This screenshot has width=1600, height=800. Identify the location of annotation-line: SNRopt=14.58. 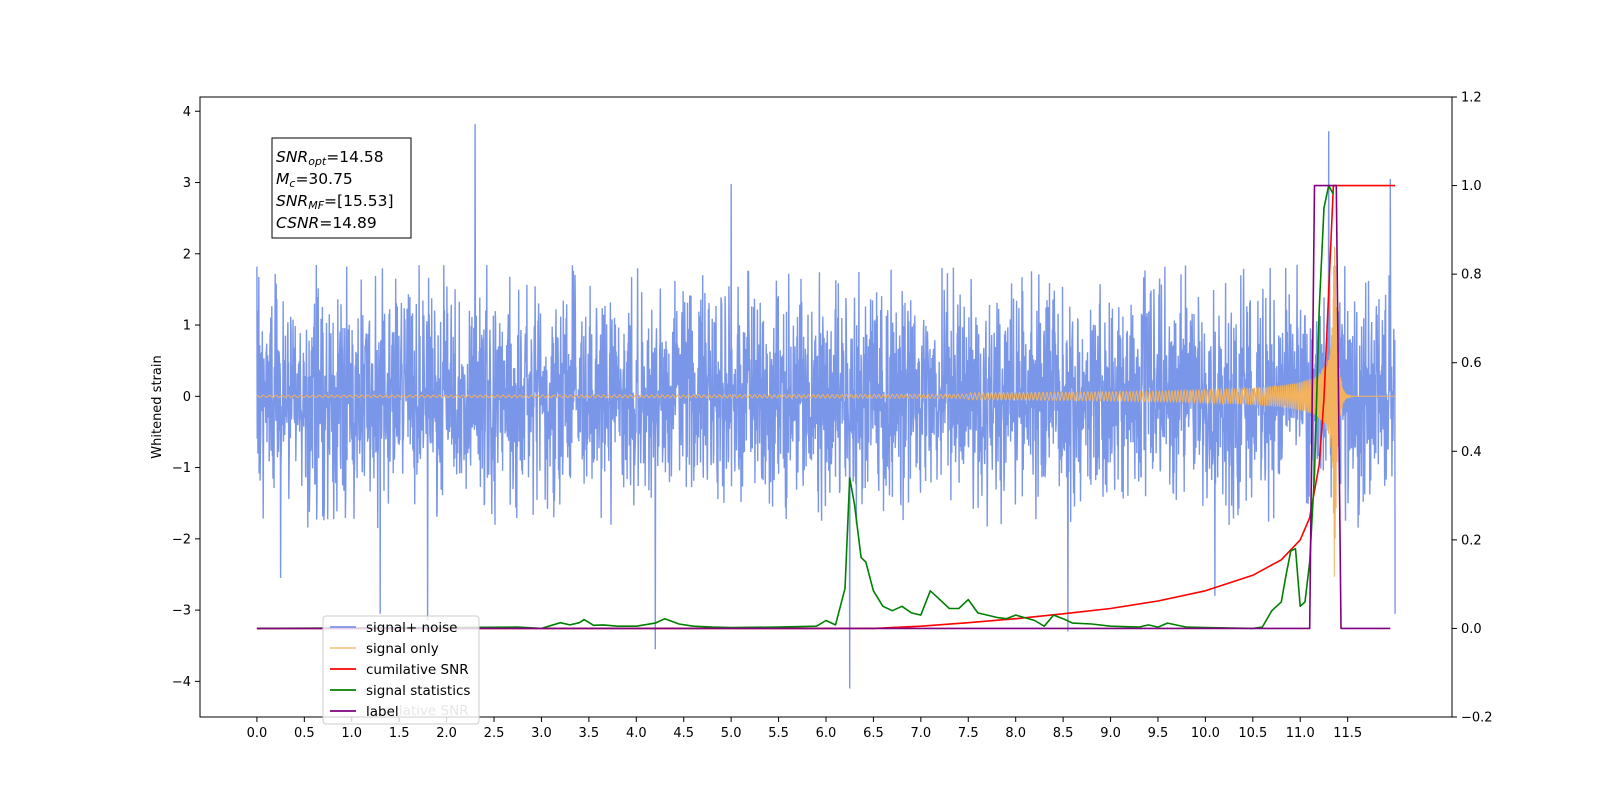
(330, 158).